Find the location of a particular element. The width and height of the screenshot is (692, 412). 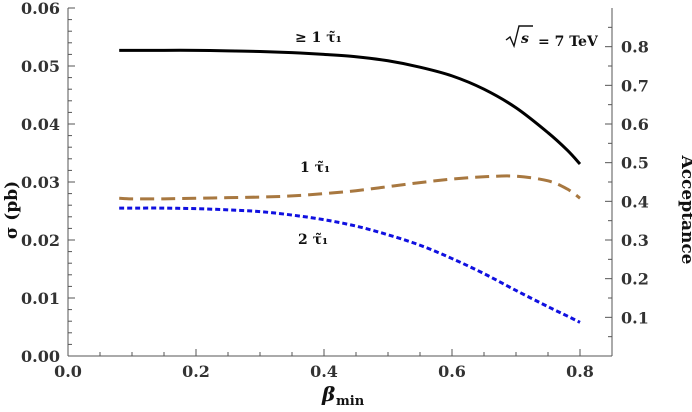

energy-radicand: s is located at coordinates (525, 39).